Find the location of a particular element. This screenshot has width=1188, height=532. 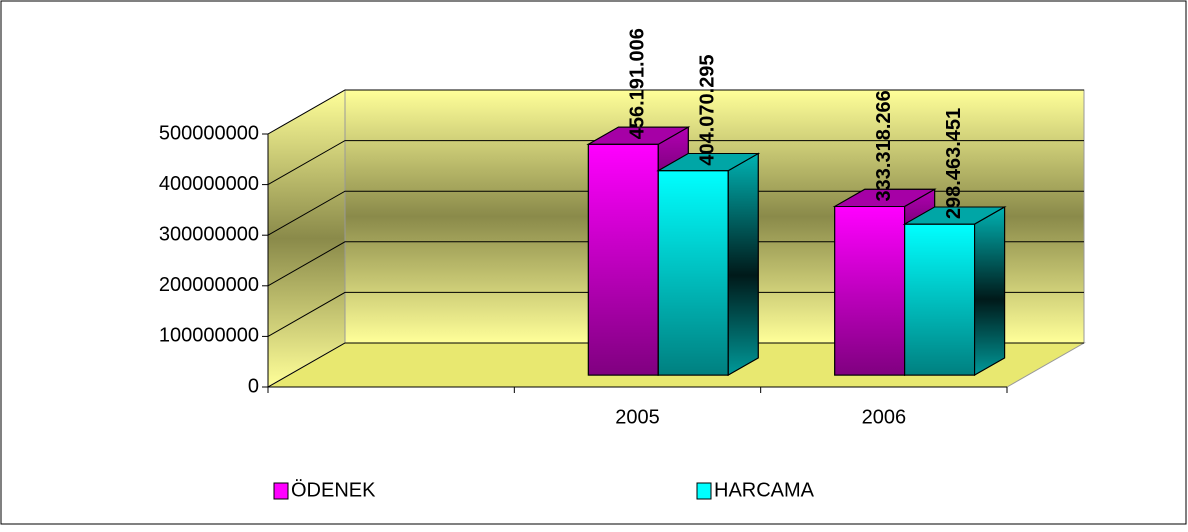

x-tick-label: 2006 is located at coordinates (884, 417).